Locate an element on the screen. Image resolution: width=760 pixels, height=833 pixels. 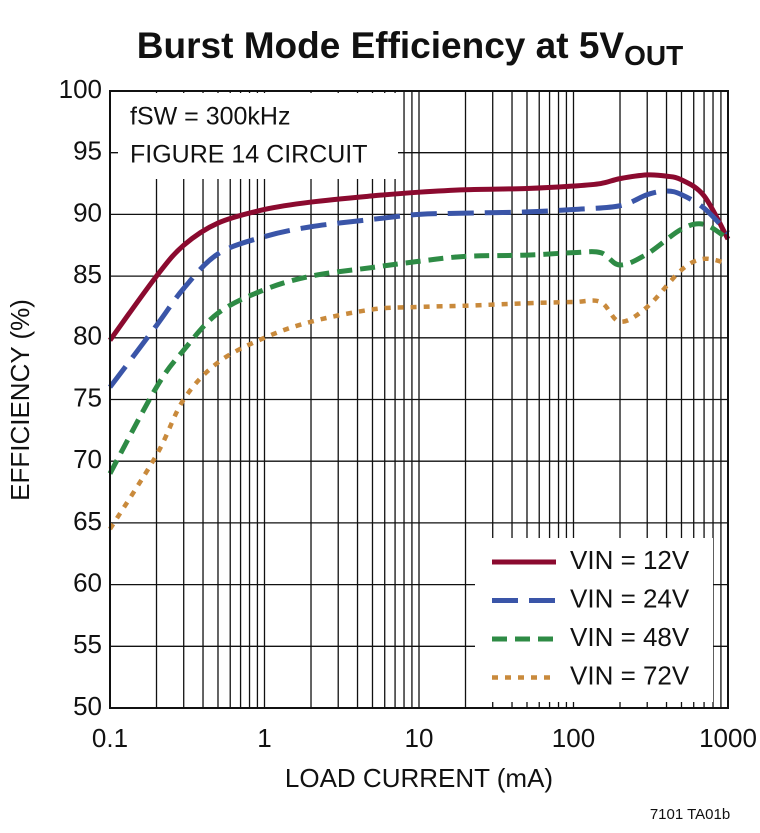
y-tick-label: 80 is located at coordinates (87, 336).